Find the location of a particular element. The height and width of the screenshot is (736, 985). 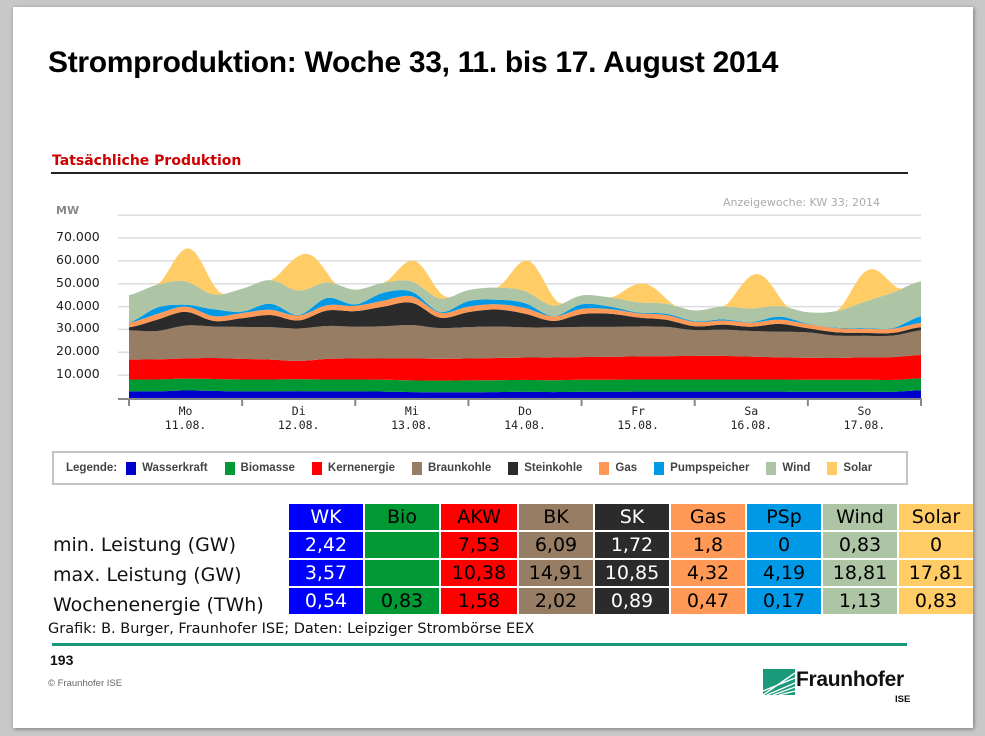

legend-item-biomasse: Biomasse is located at coordinates (259, 468).